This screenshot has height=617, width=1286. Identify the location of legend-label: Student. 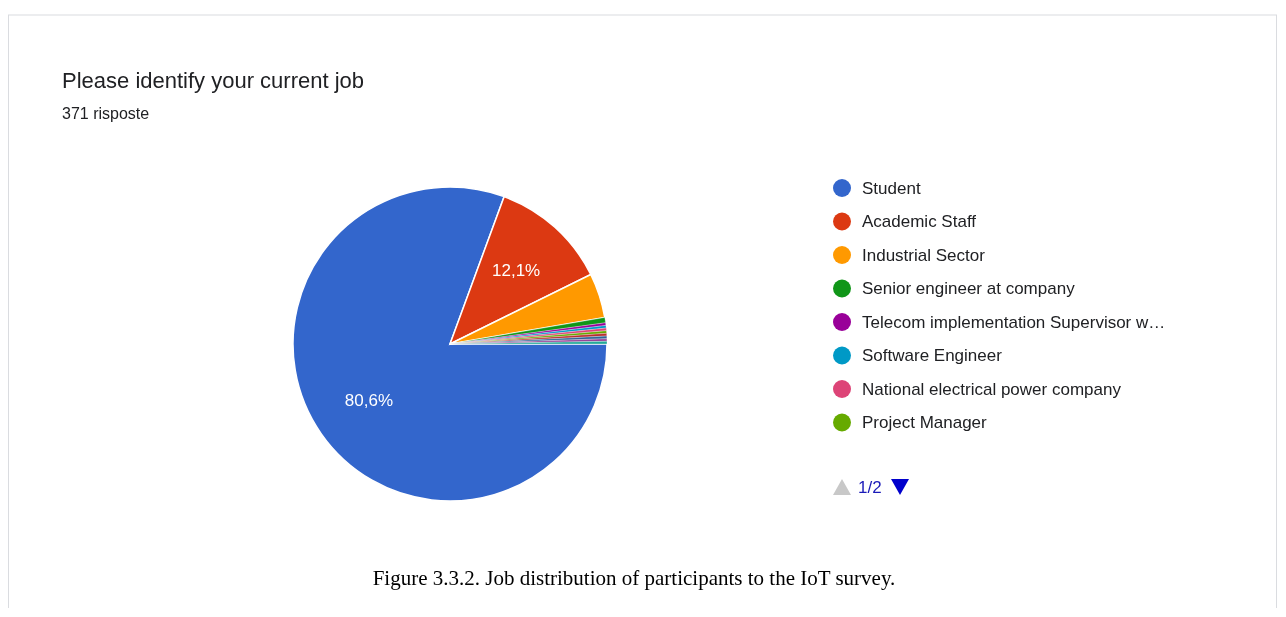
(891, 188).